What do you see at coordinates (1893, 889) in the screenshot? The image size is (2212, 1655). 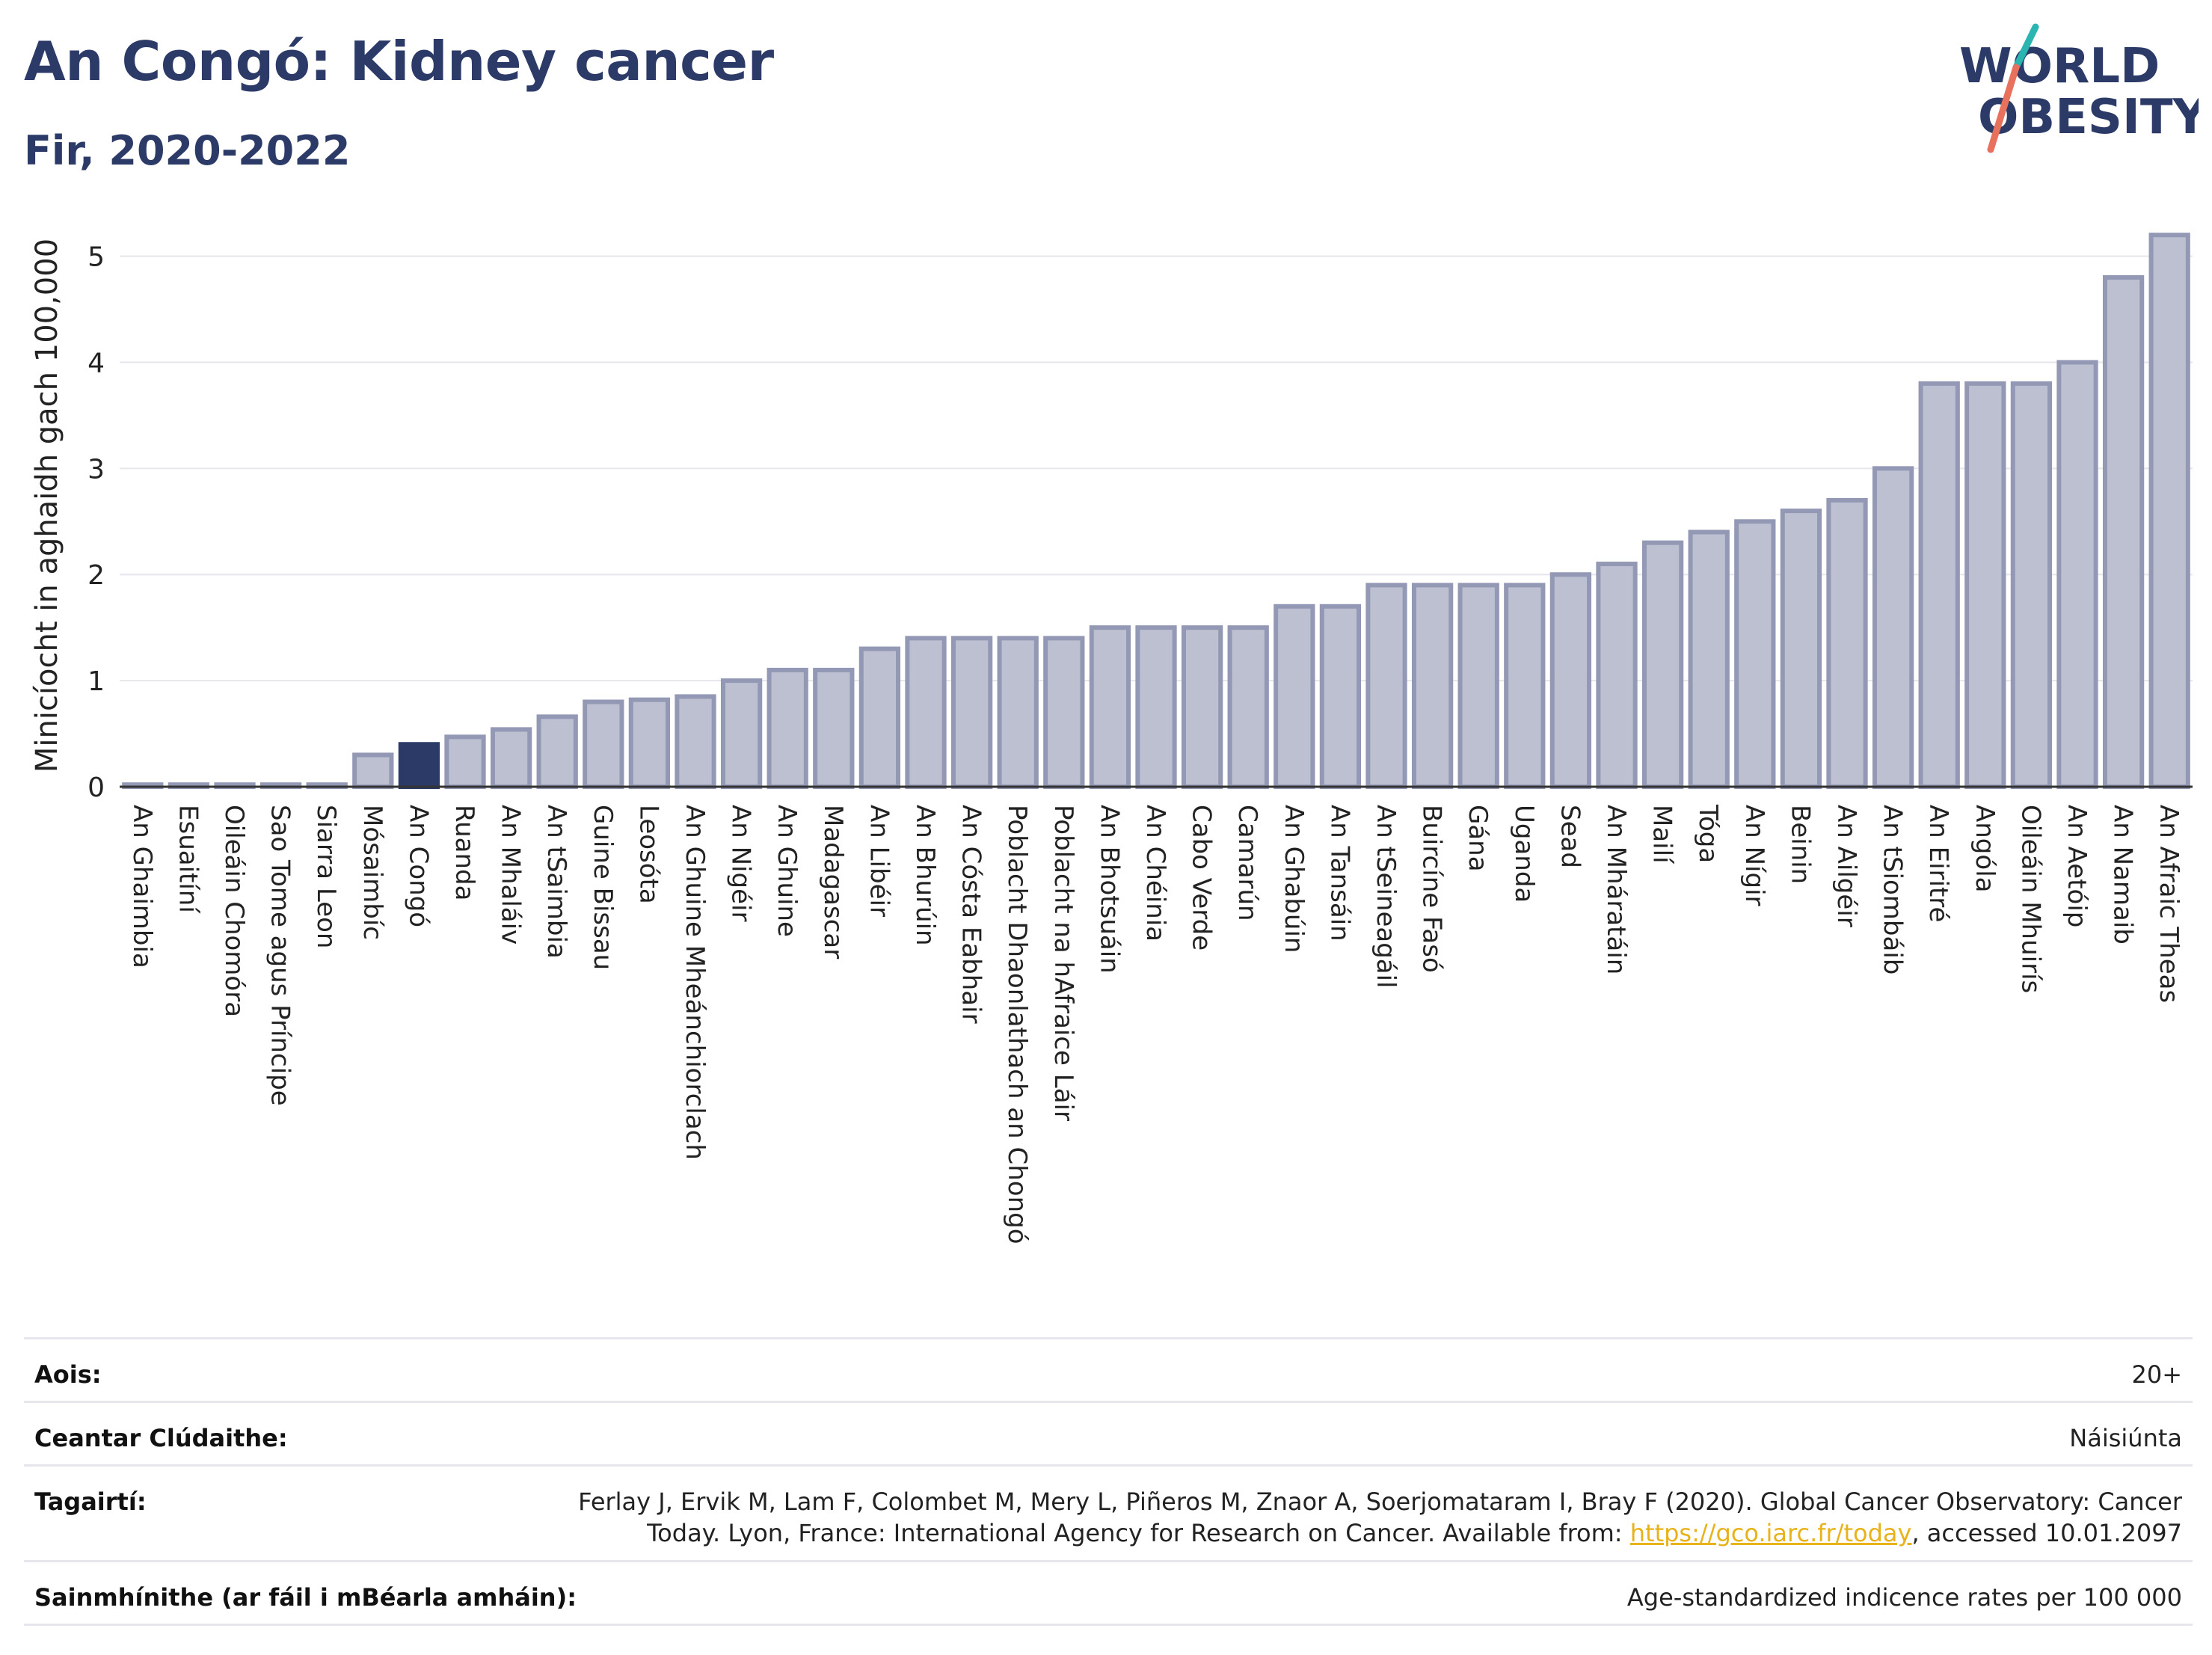 I see `x-tick-label: An tSiombáib` at bounding box center [1893, 889].